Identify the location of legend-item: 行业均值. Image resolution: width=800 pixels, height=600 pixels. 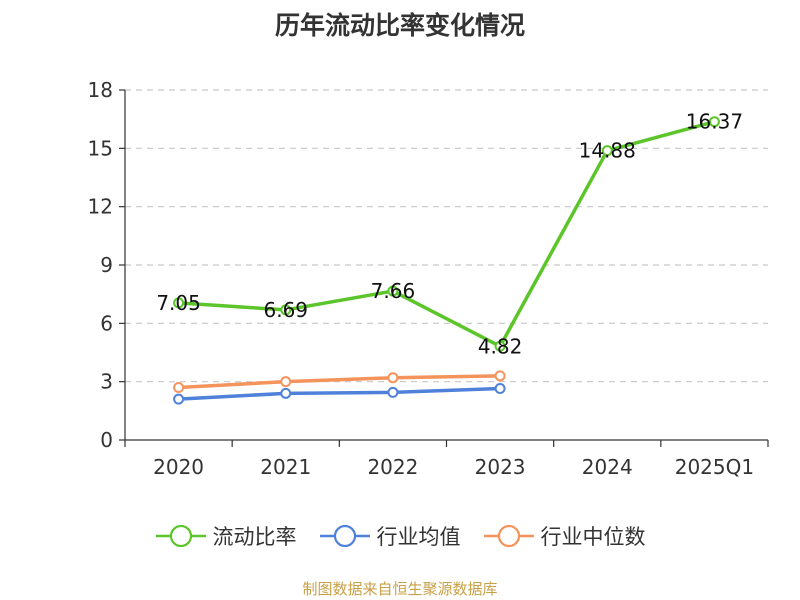
(390, 536).